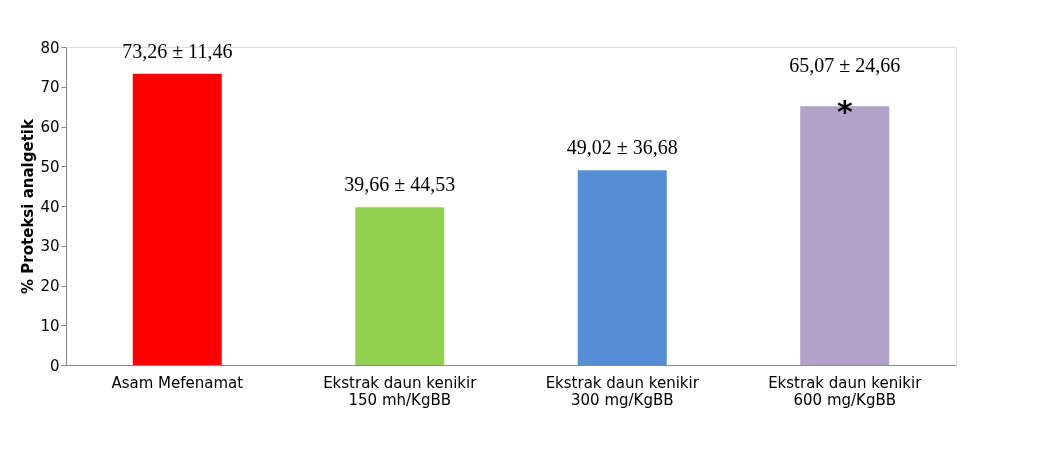 This screenshot has width=1042, height=450. I want to click on y-tick-label: 30, so click(50, 246).